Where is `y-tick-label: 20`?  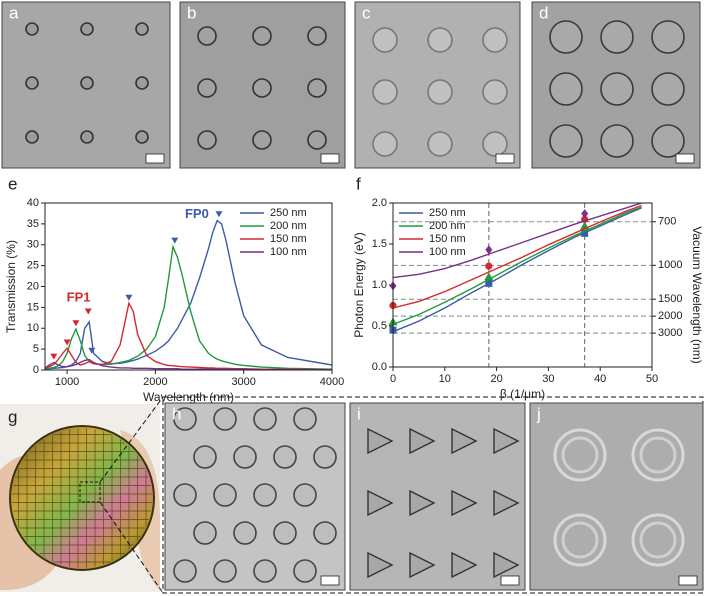 y-tick-label: 20 is located at coordinates (33, 286).